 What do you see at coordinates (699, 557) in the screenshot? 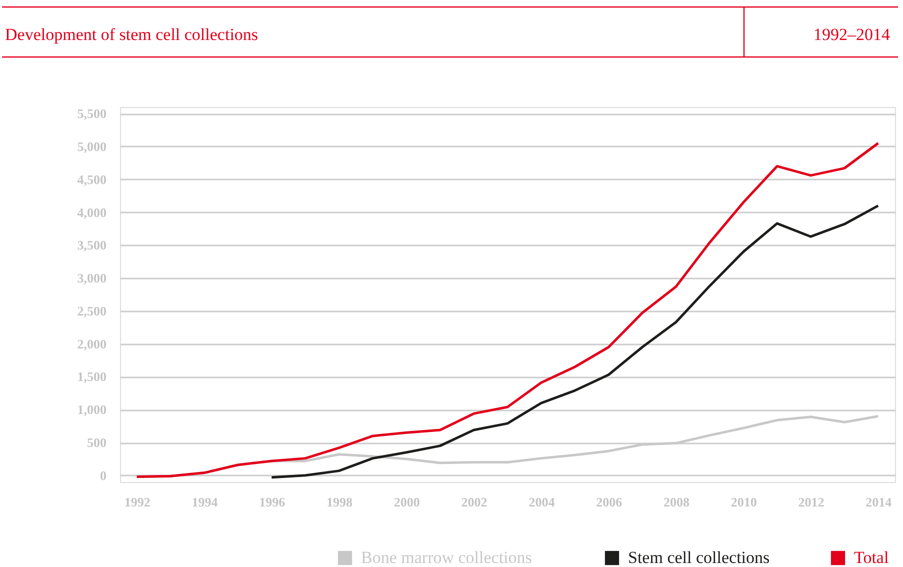
I see `legend-label: Stem cell collections` at bounding box center [699, 557].